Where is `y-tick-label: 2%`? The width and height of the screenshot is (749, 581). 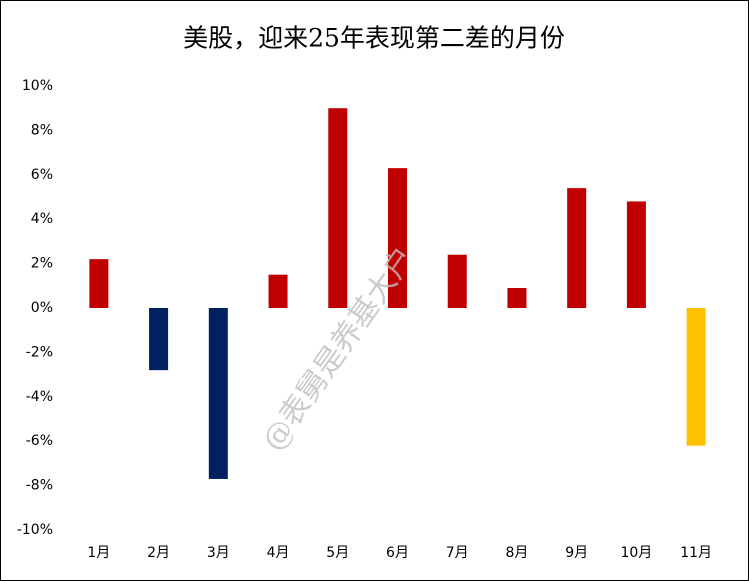
y-tick-label: 2% is located at coordinates (42, 264).